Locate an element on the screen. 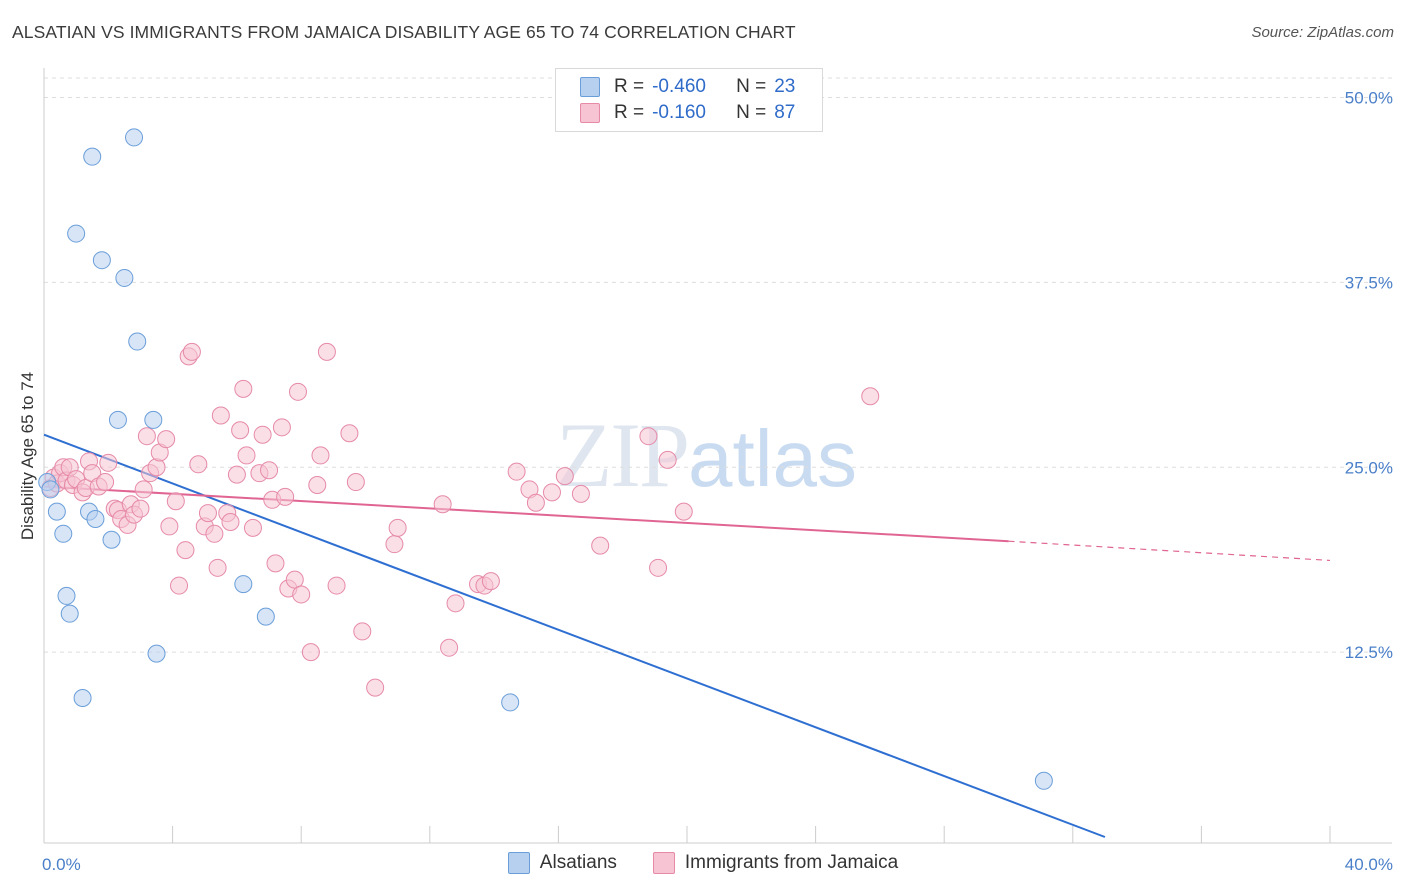 This screenshot has height=892, width=1406. x-tick-label: 40.0% is located at coordinates (1369, 864).